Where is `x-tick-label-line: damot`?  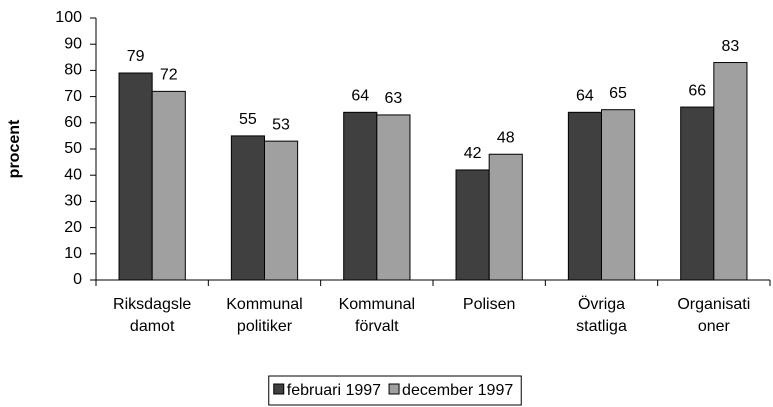
x-tick-label-line: damot is located at coordinates (152, 326).